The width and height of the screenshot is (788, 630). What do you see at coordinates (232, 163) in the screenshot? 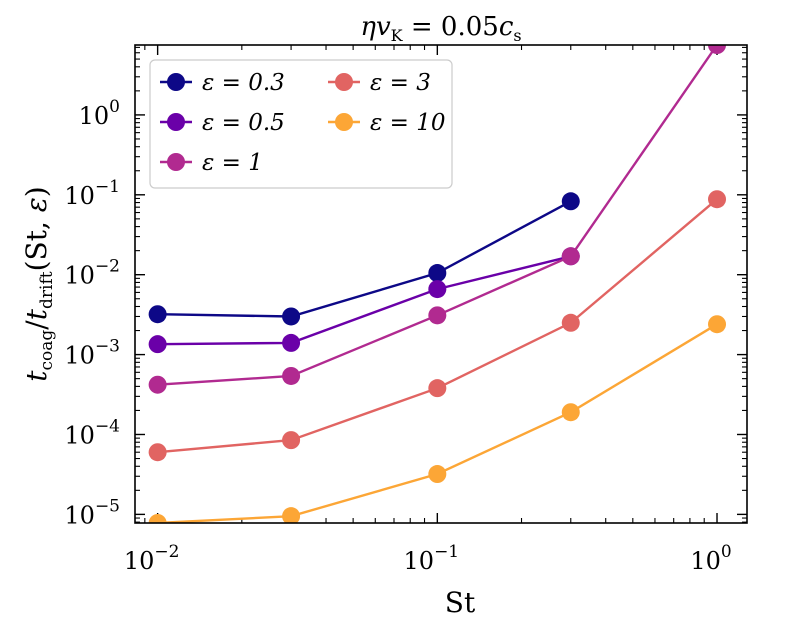
I see `legend-label: ε = 1` at bounding box center [232, 163].